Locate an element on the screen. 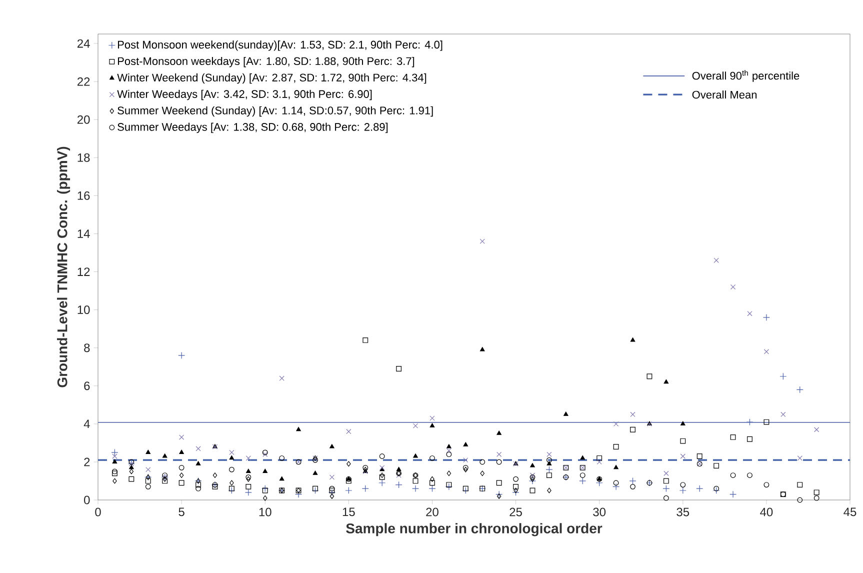 The width and height of the screenshot is (863, 573). y-tick-label: 10 is located at coordinates (84, 310).